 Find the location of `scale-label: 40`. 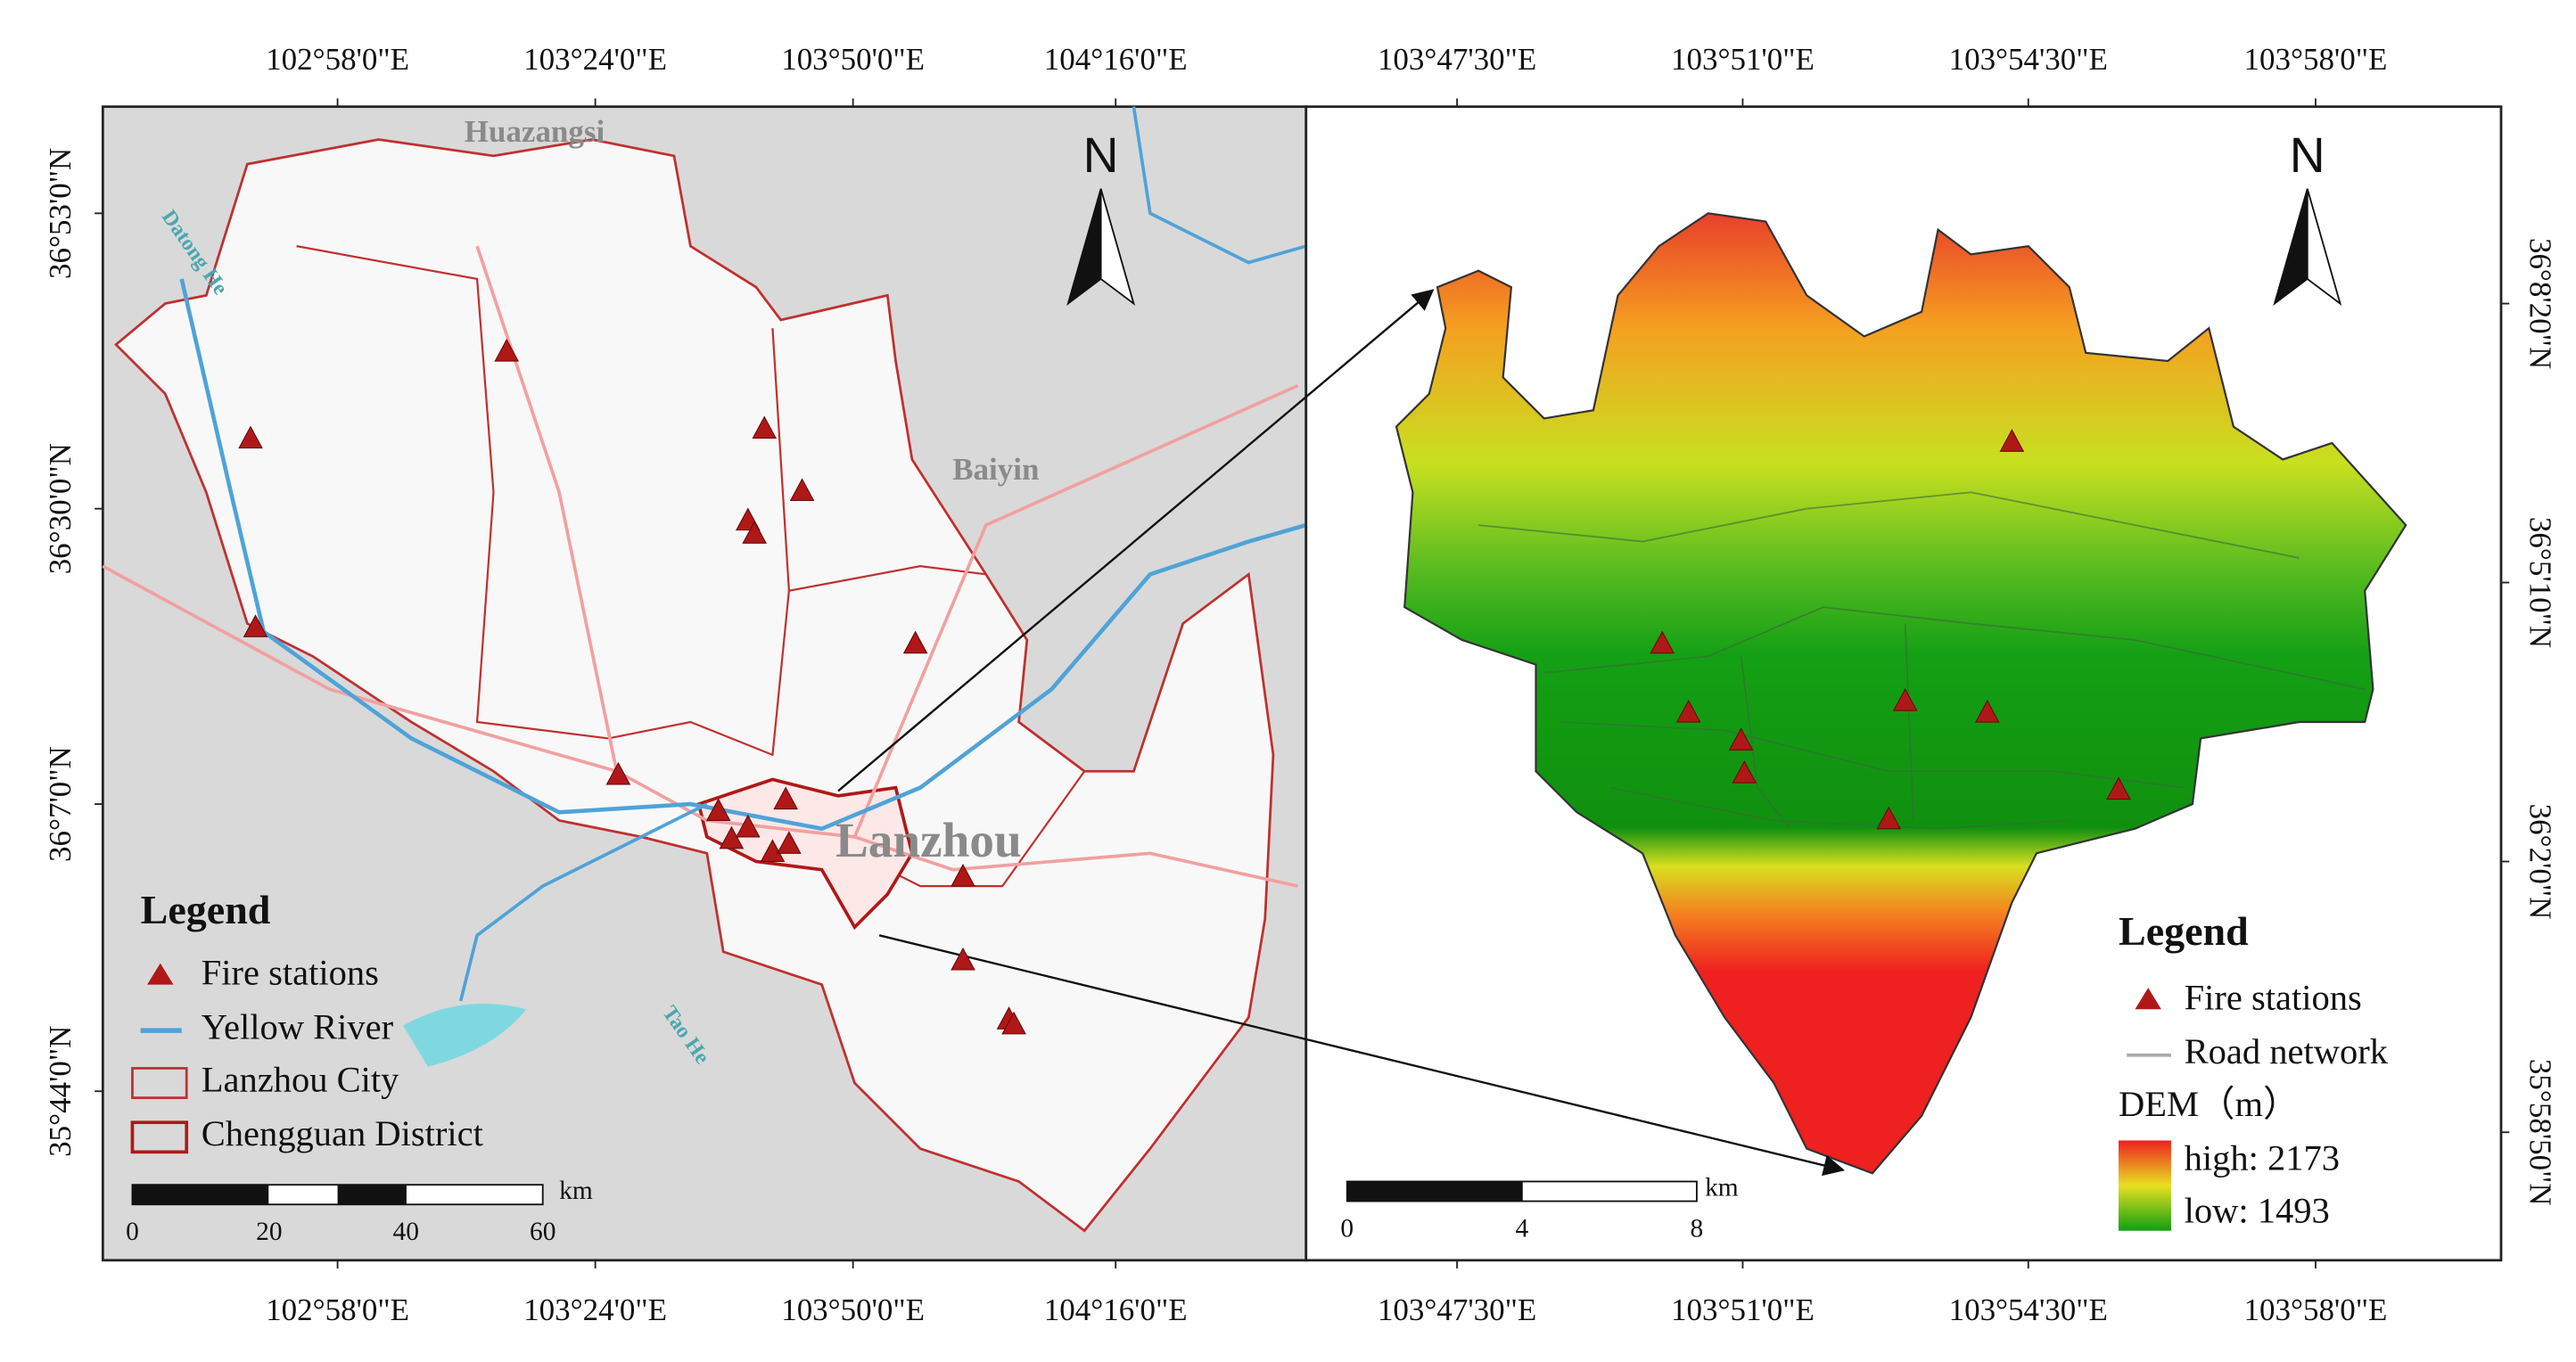

scale-label: 40 is located at coordinates (406, 1232).